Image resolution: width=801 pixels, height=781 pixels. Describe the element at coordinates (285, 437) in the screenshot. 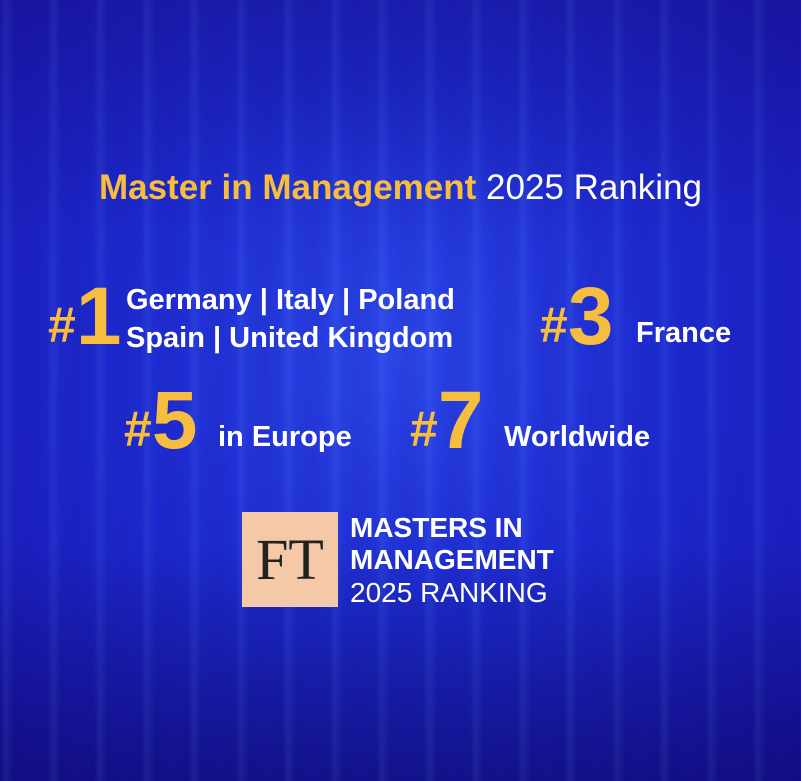

I see `rank-label: in Europe` at that location.